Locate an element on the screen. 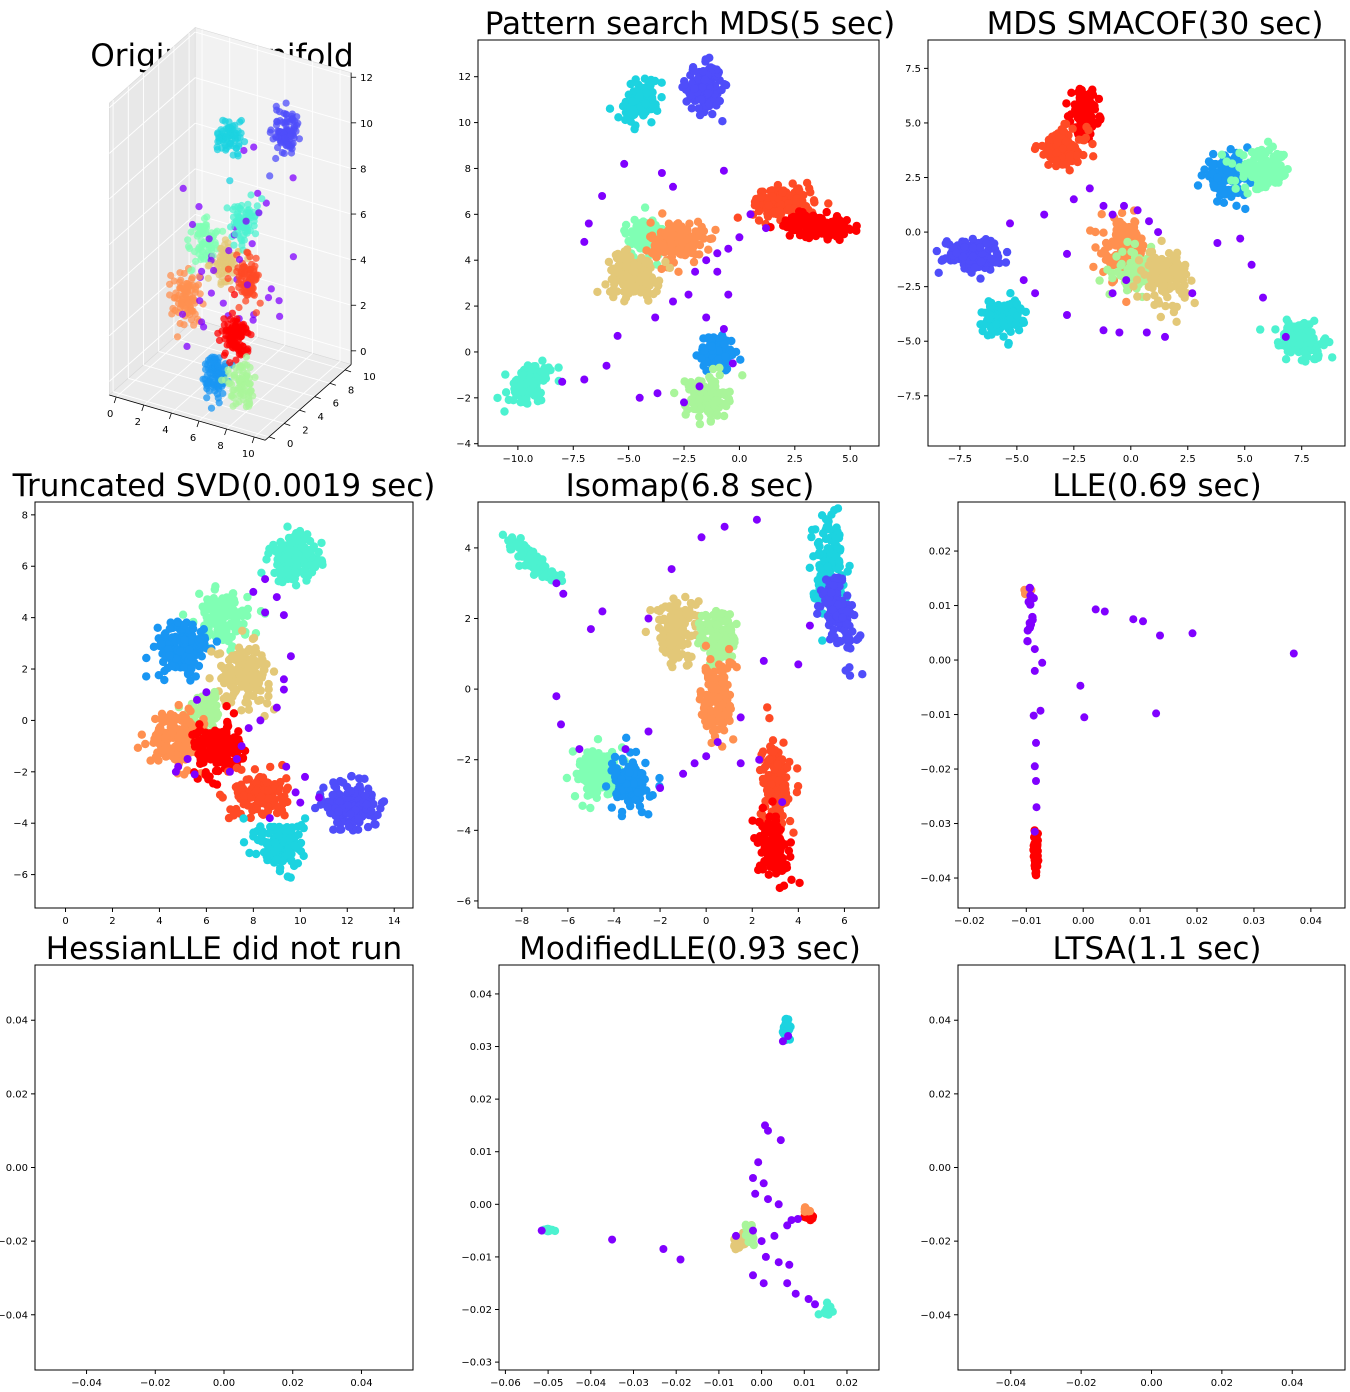  x-tick-label: −10.0 is located at coordinates (518, 459).